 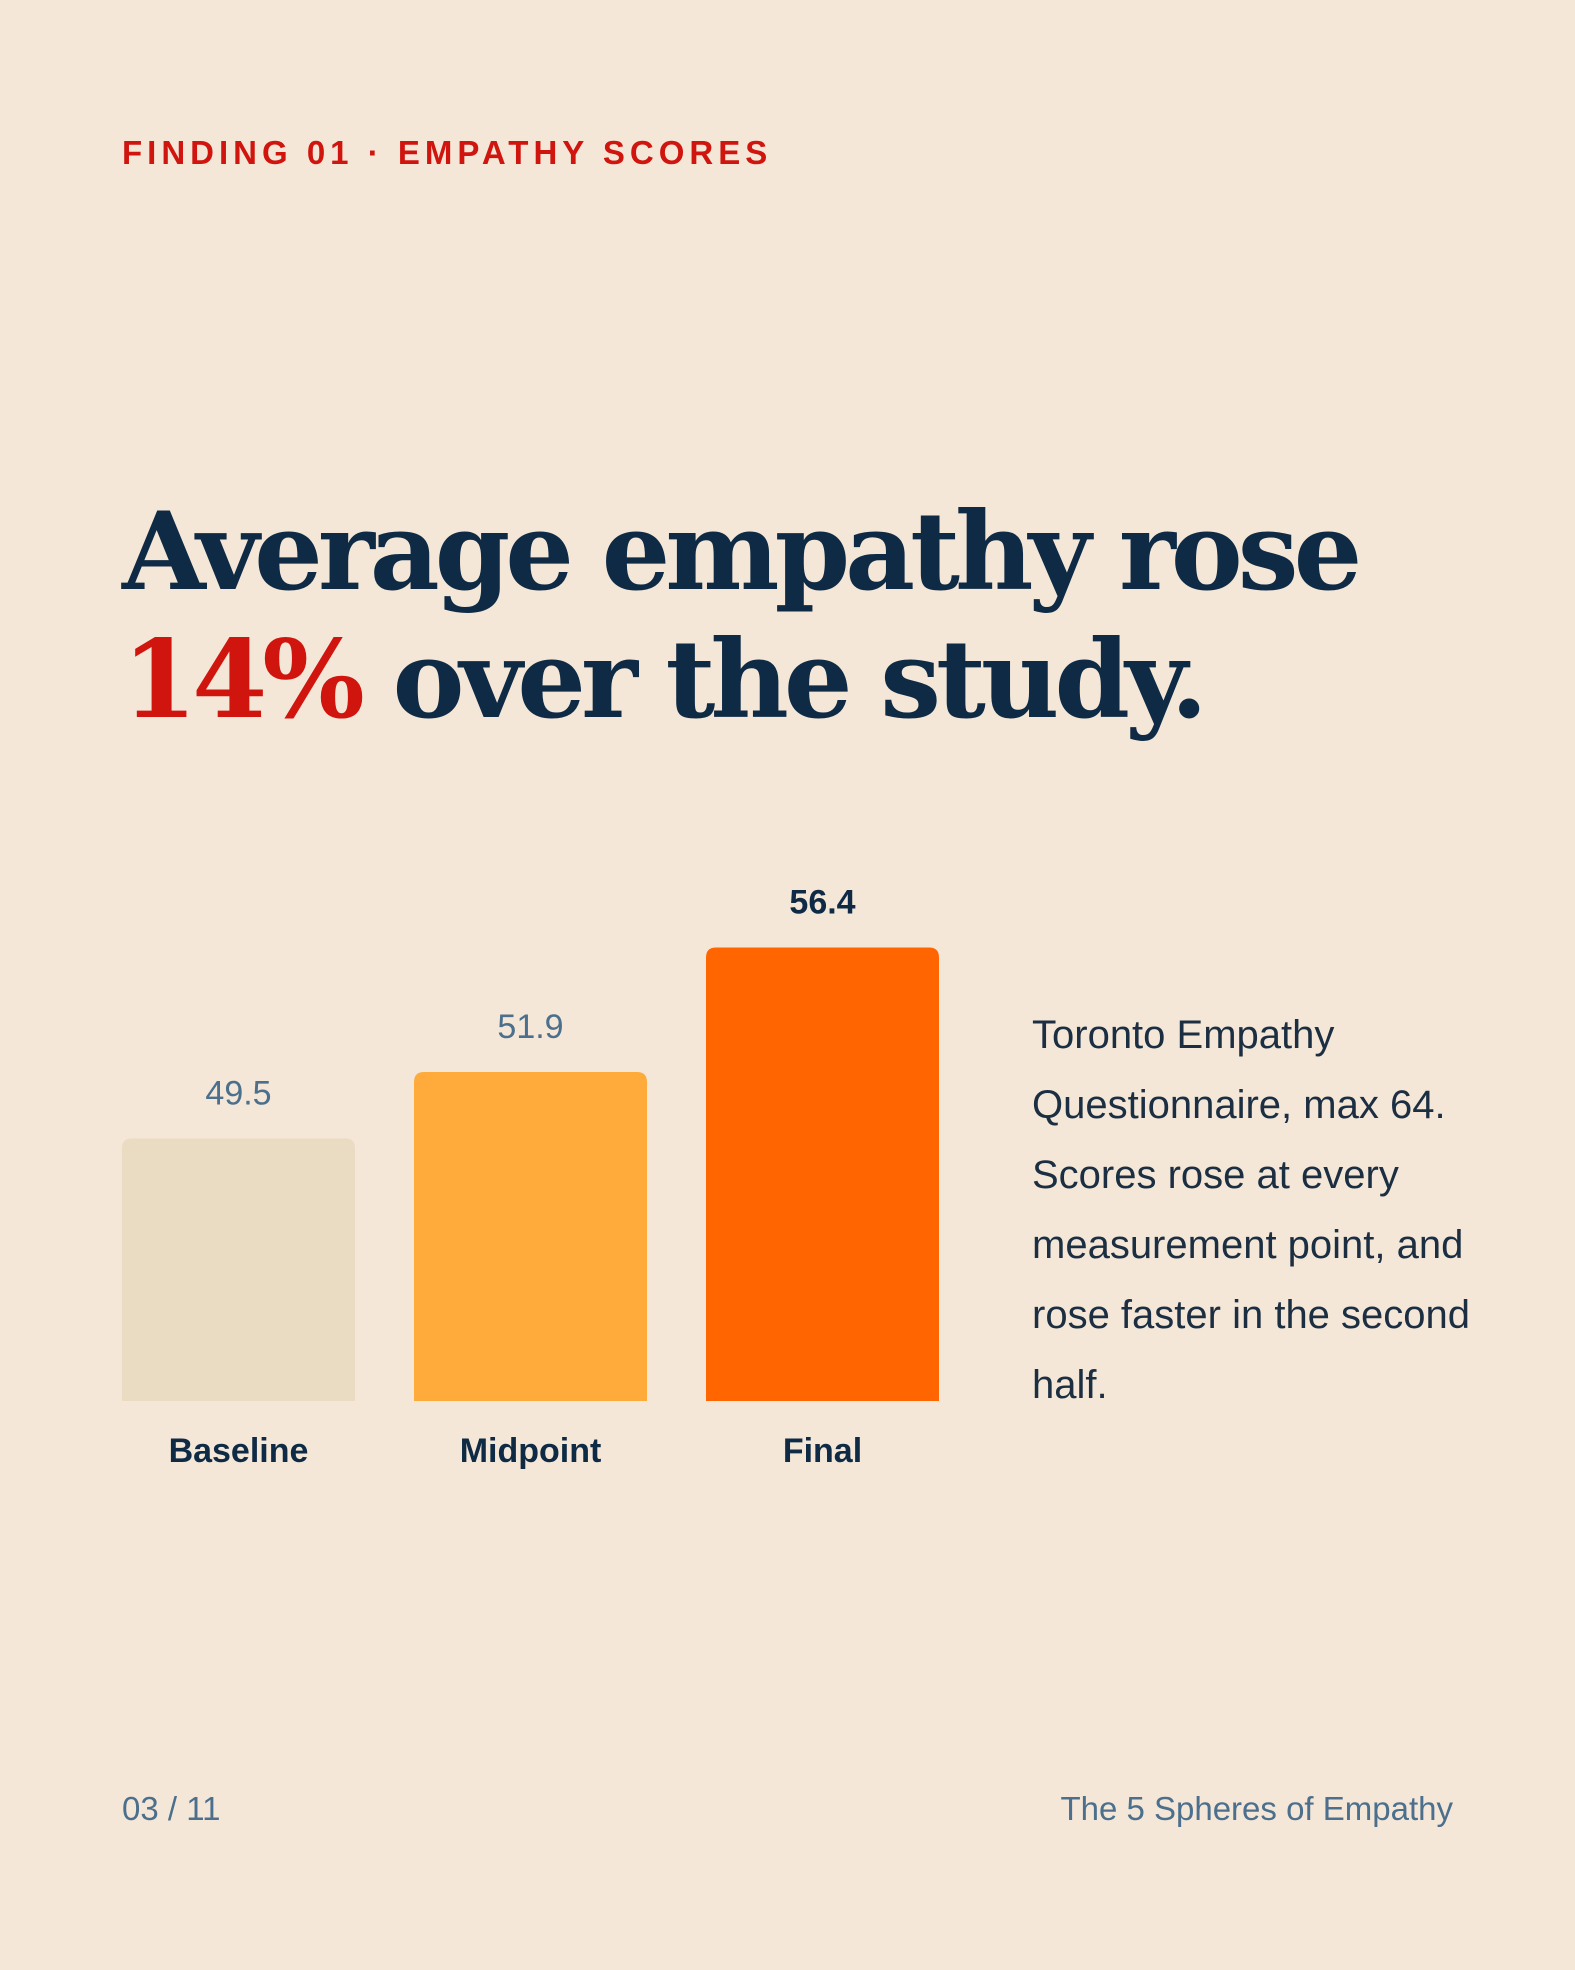 What do you see at coordinates (822, 903) in the screenshot?
I see `value-label-final: 56.4` at bounding box center [822, 903].